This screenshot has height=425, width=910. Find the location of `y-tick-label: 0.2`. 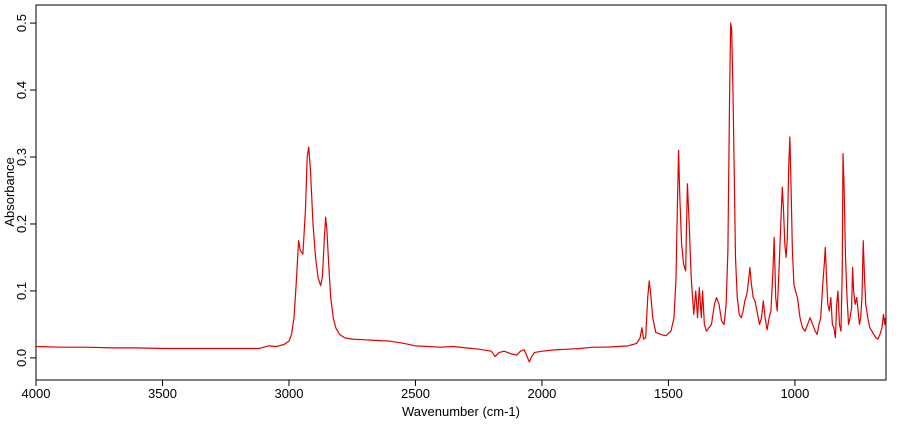

y-tick-label: 0.2 is located at coordinates (21, 224).